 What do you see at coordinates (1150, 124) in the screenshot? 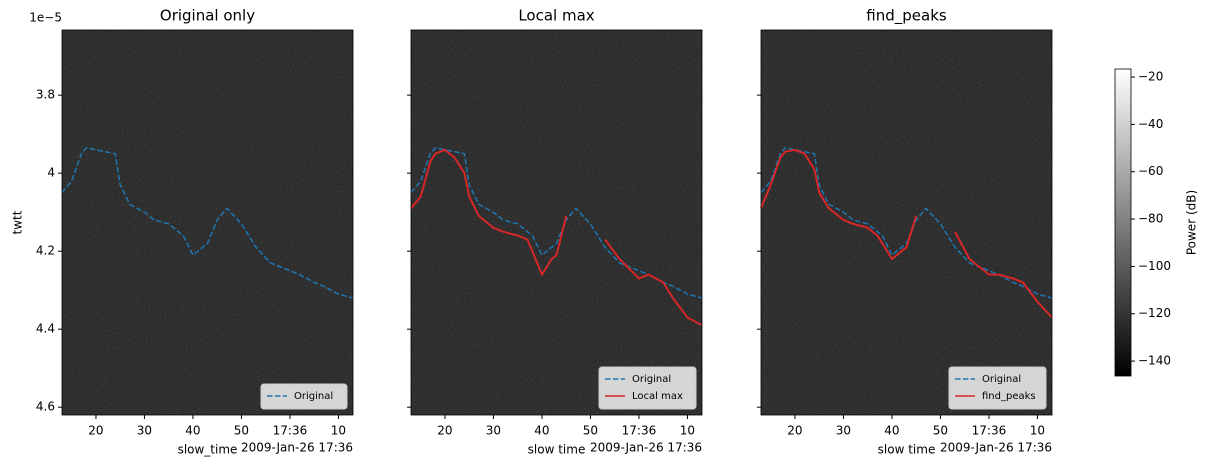
I see `colorbar-tick-label: −40` at bounding box center [1150, 124].